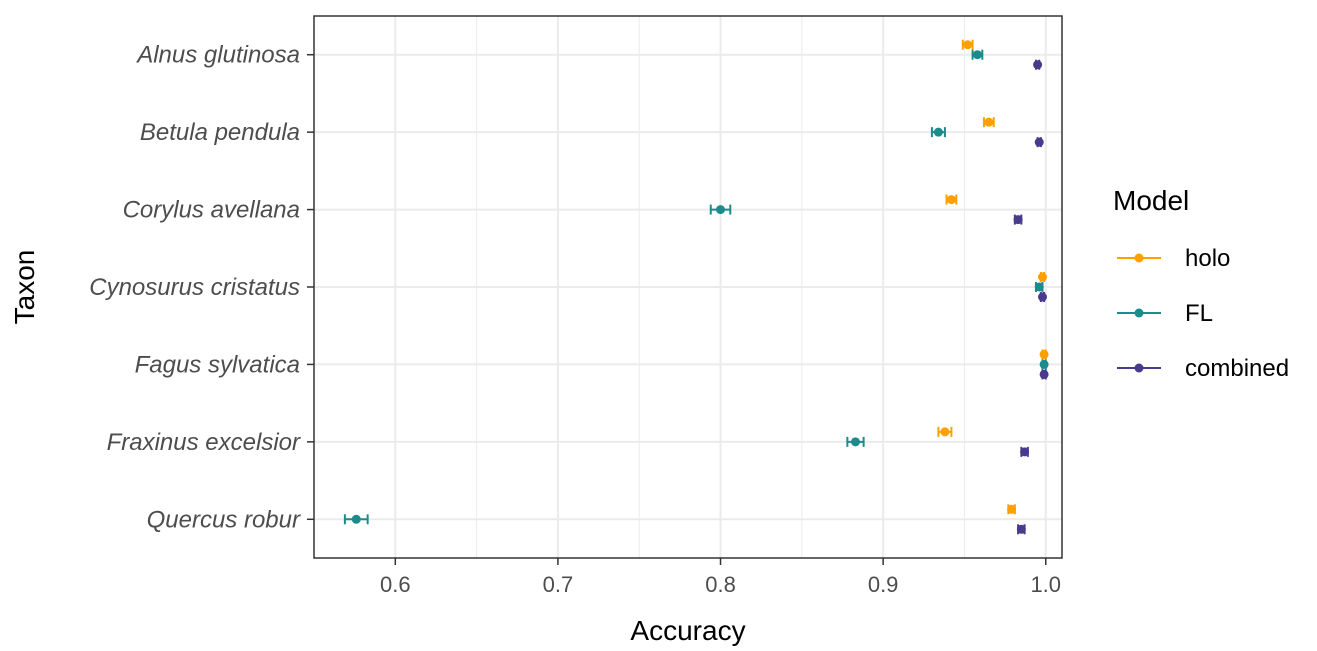 The height and width of the screenshot is (651, 1317). What do you see at coordinates (720, 584) in the screenshot?
I see `x-tick-label: 0.8` at bounding box center [720, 584].